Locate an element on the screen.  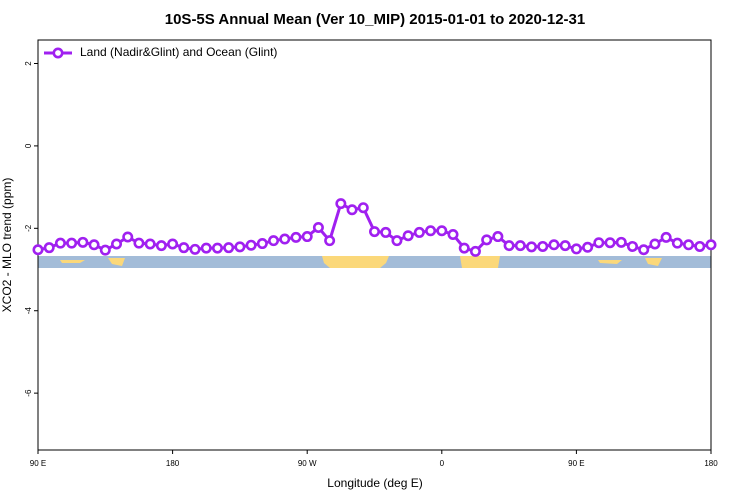
x-tick-label: 90 W is located at coordinates (307, 463).